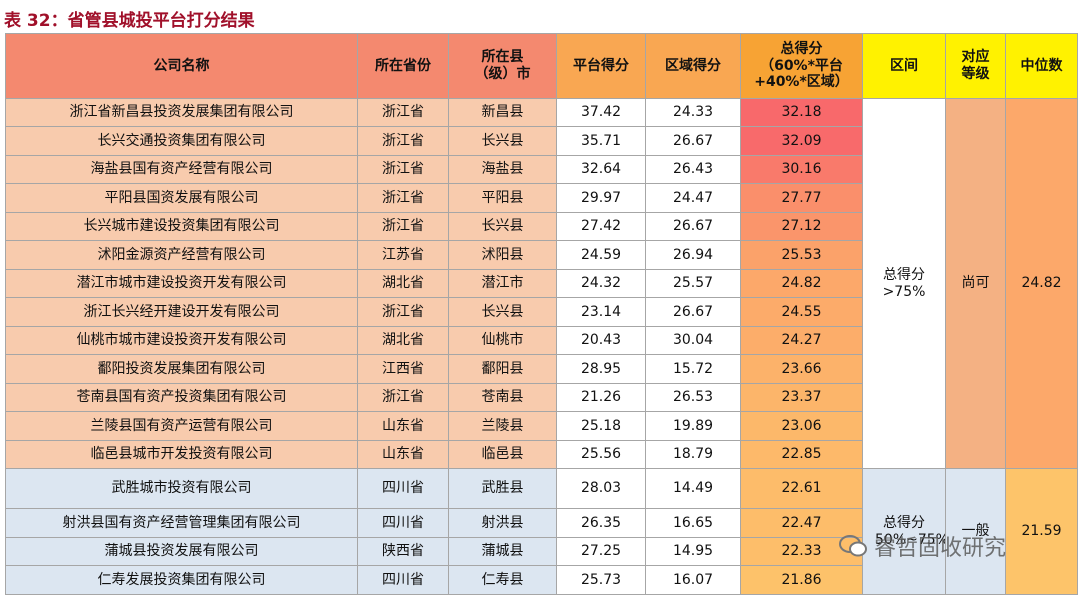  Describe the element at coordinates (181, 340) in the screenshot. I see `company-cell: 仙桃市城市建设投资开发有限公司` at that location.